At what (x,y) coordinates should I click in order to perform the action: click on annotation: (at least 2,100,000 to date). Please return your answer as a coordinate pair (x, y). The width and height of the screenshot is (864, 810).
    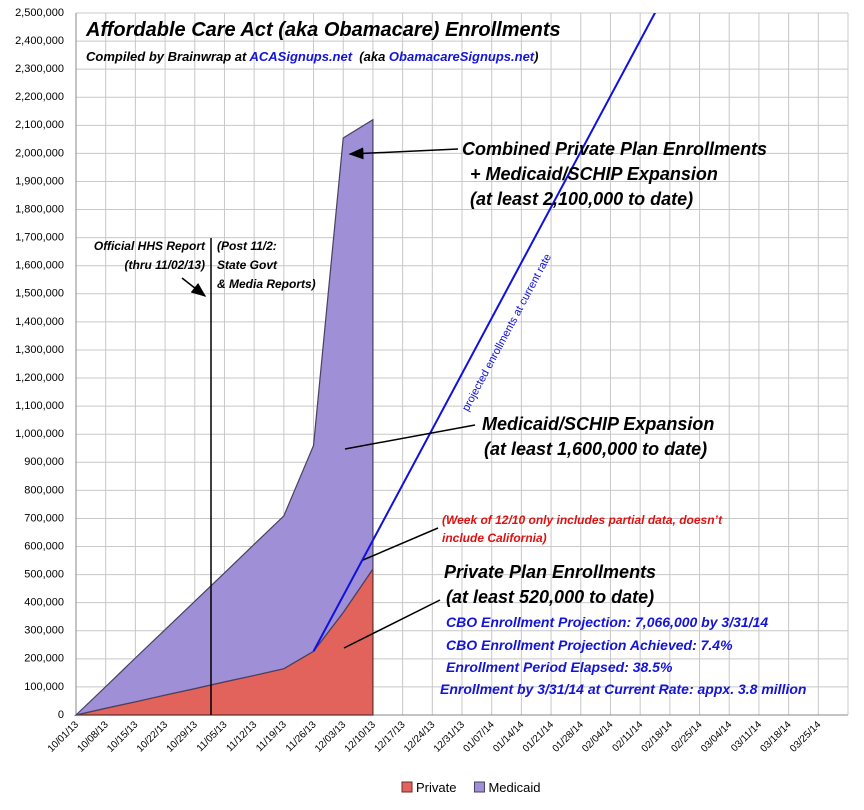
    Looking at the image, I should click on (581, 199).